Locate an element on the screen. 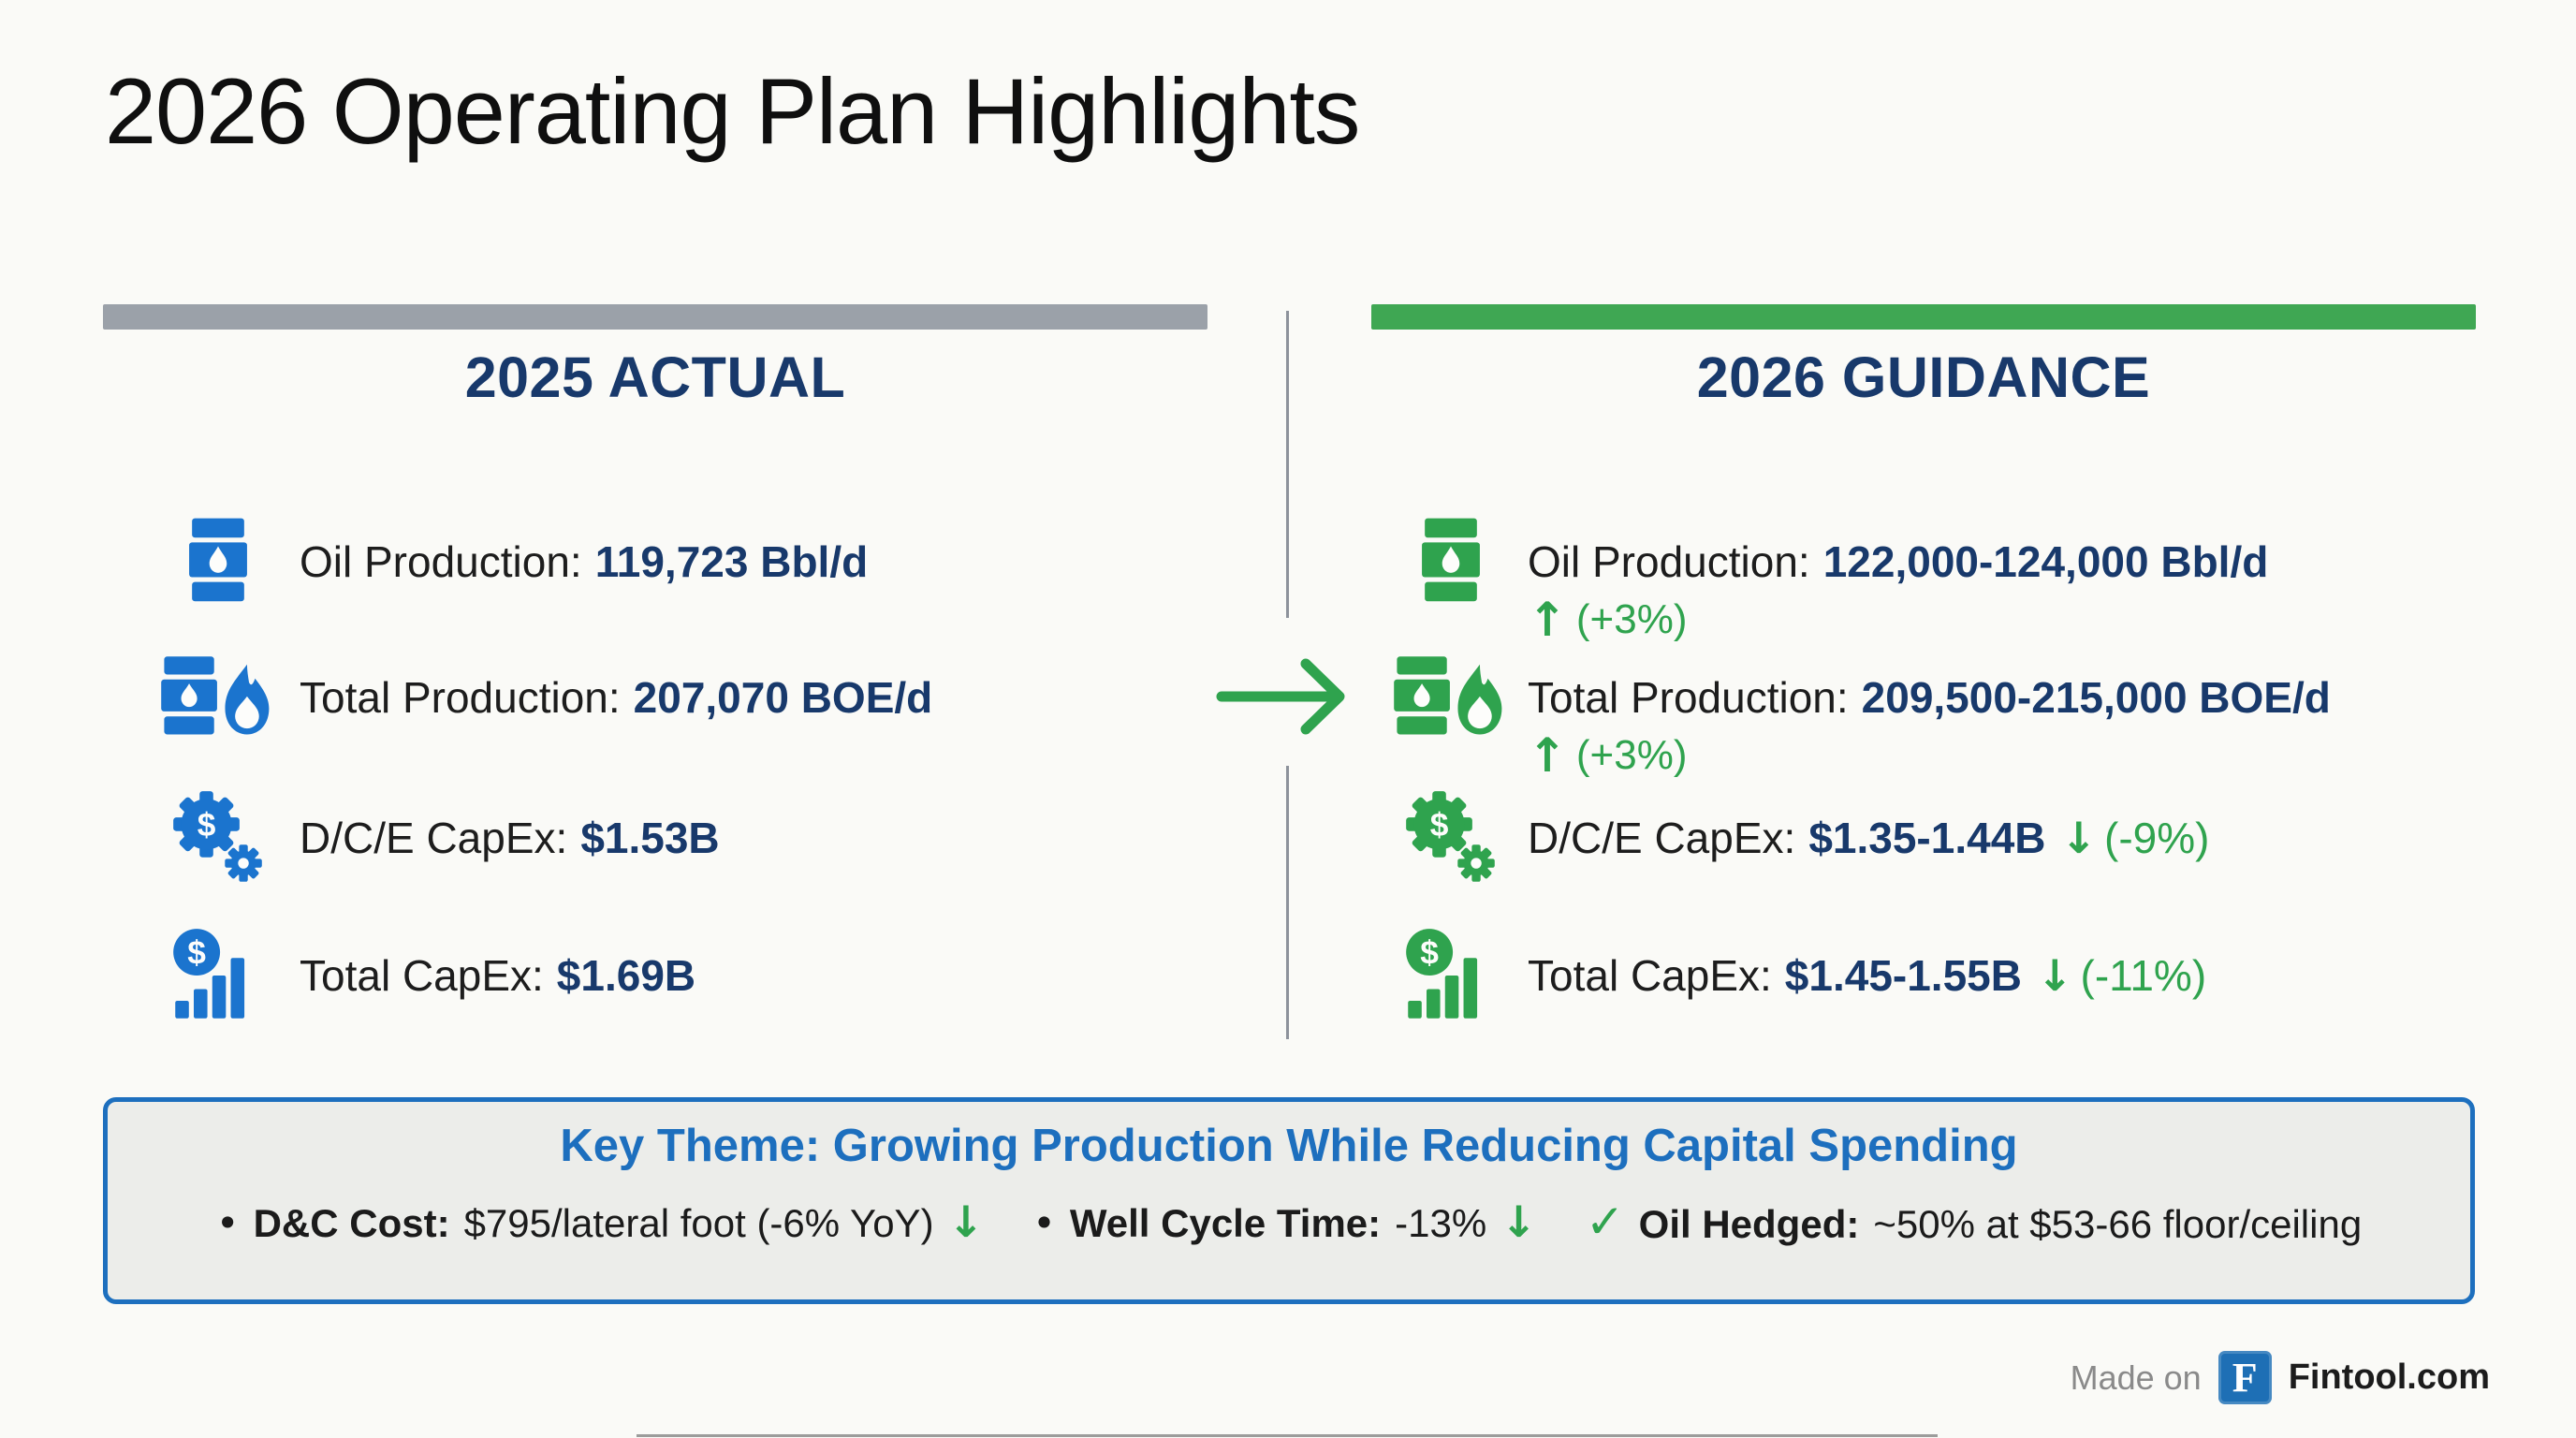  metric-value: 209,500-215,000 BOE/d is located at coordinates (2096, 697).